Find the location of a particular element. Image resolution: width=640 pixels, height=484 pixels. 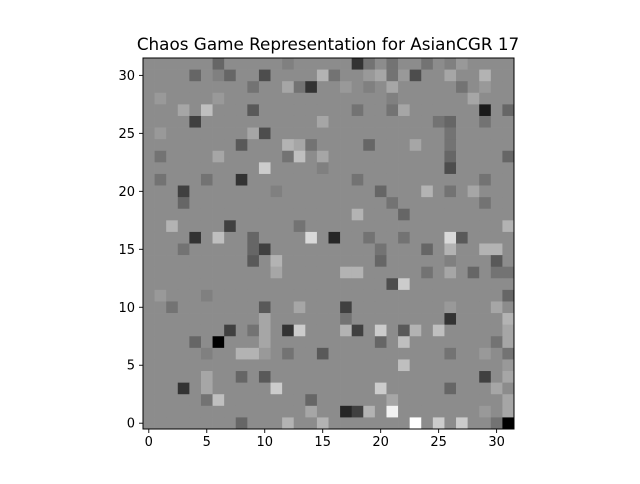

x-tick-label: 5 is located at coordinates (207, 442).